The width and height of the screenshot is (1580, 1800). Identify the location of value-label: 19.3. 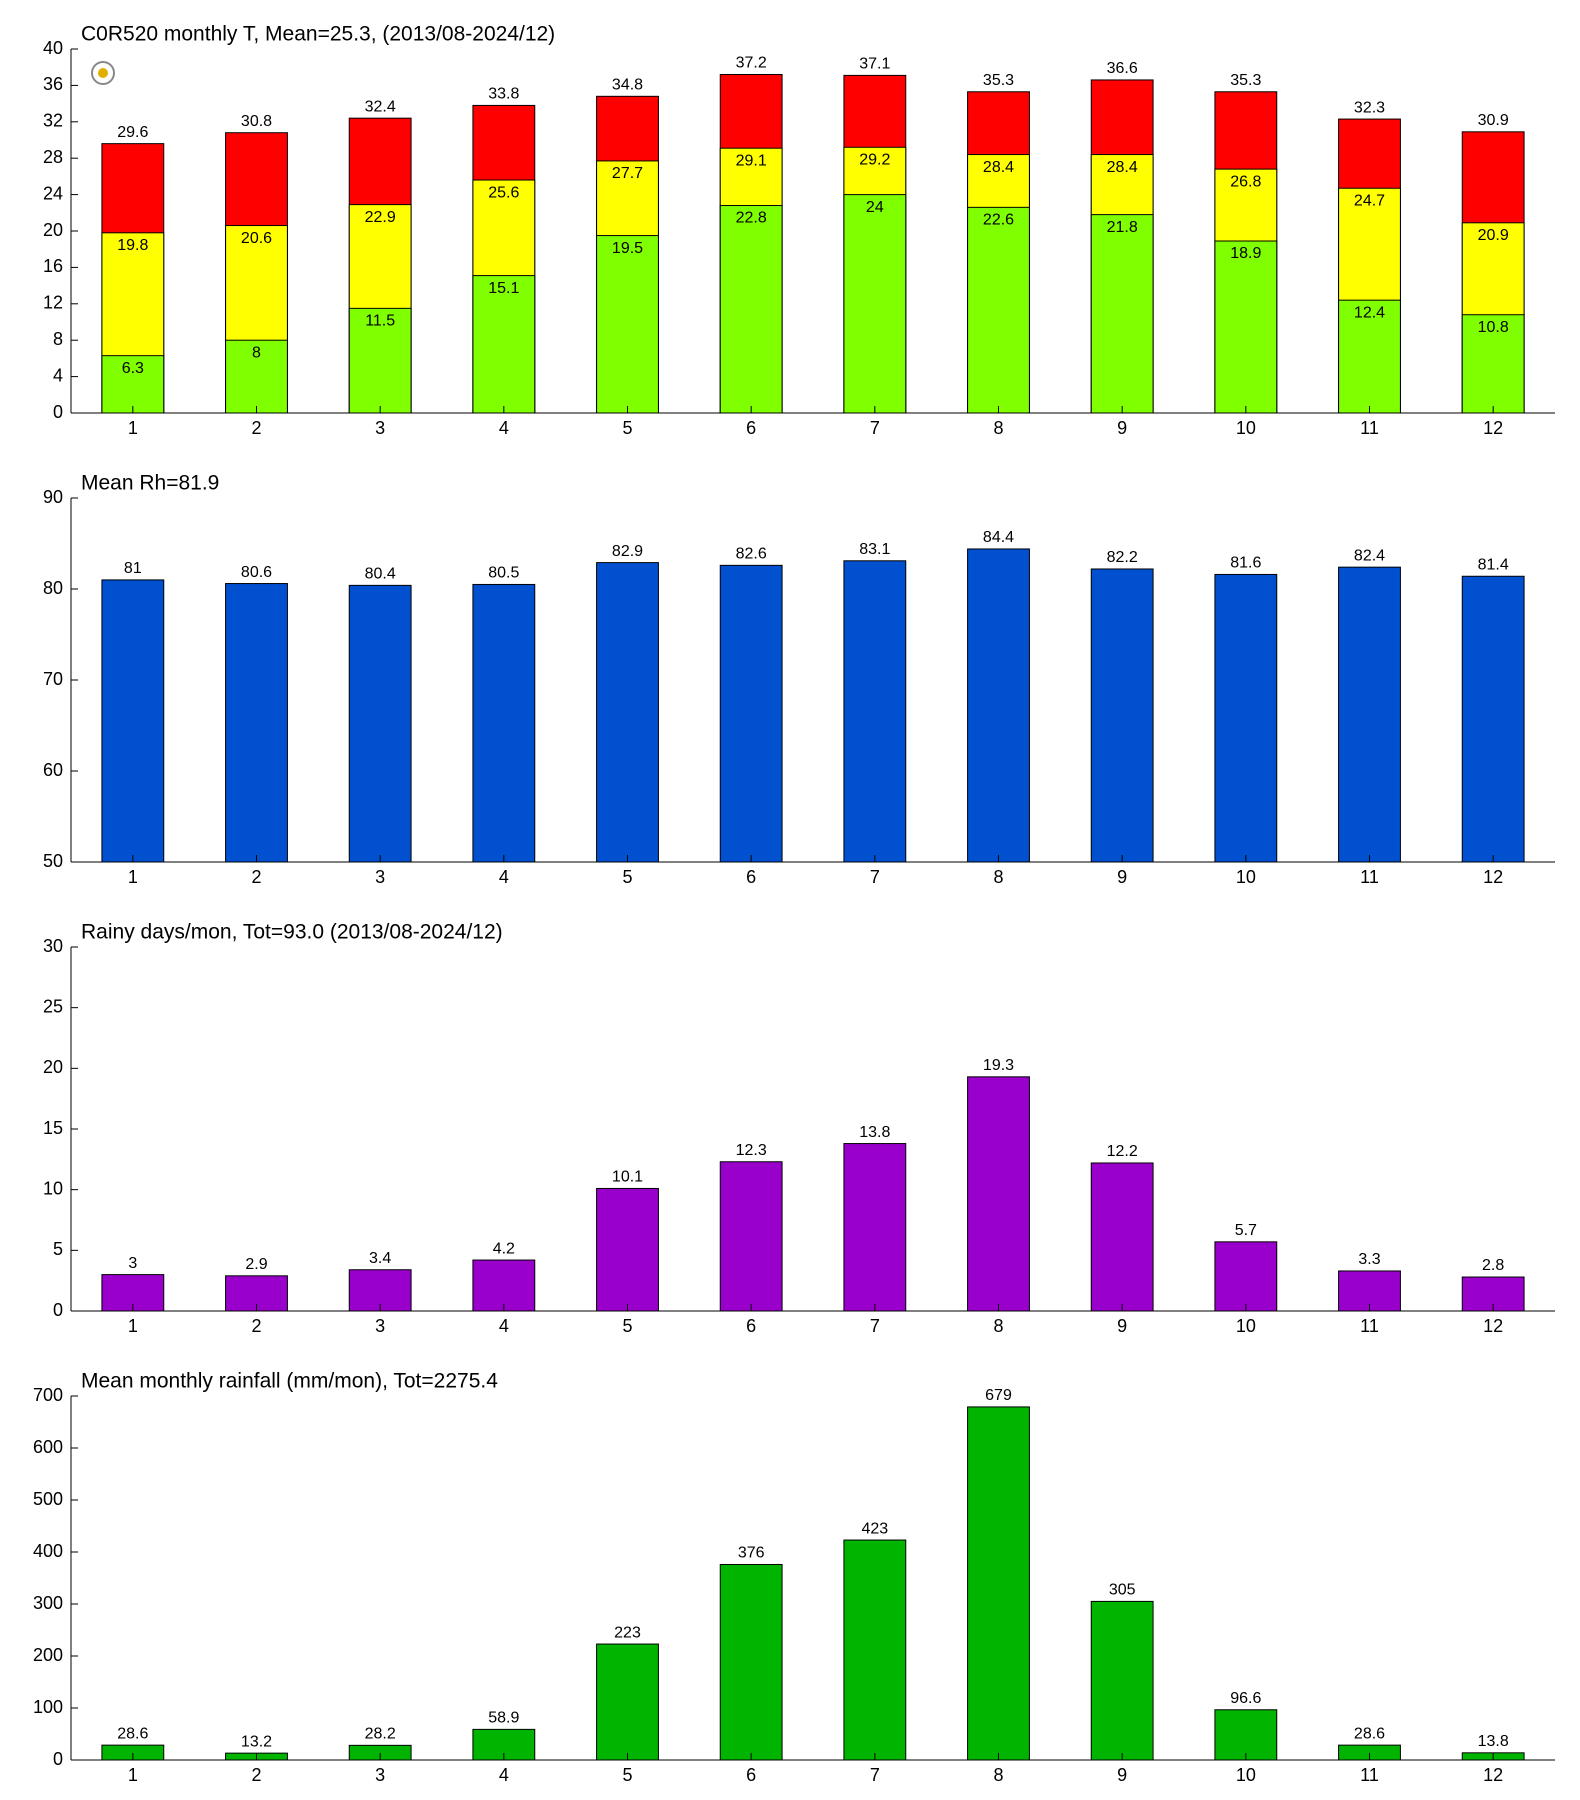
(998, 1065).